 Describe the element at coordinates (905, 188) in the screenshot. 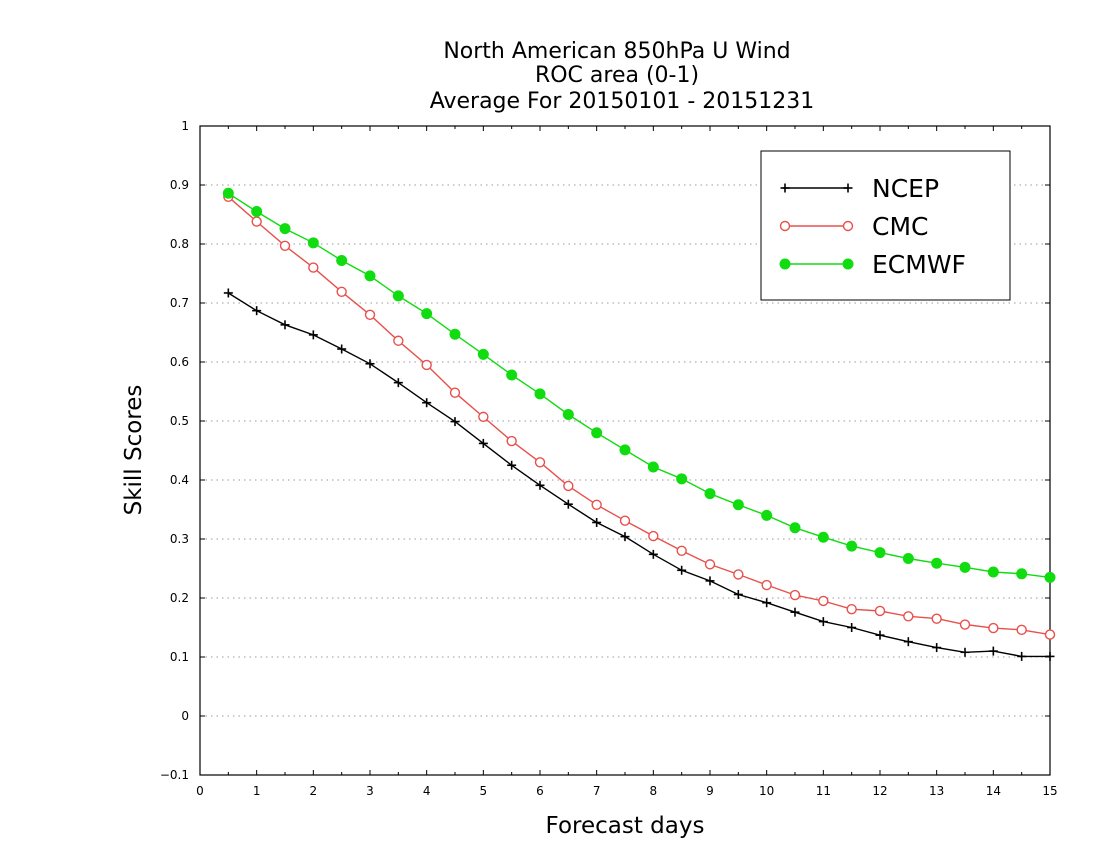

I see `legend-label-ncep: NCEP` at that location.